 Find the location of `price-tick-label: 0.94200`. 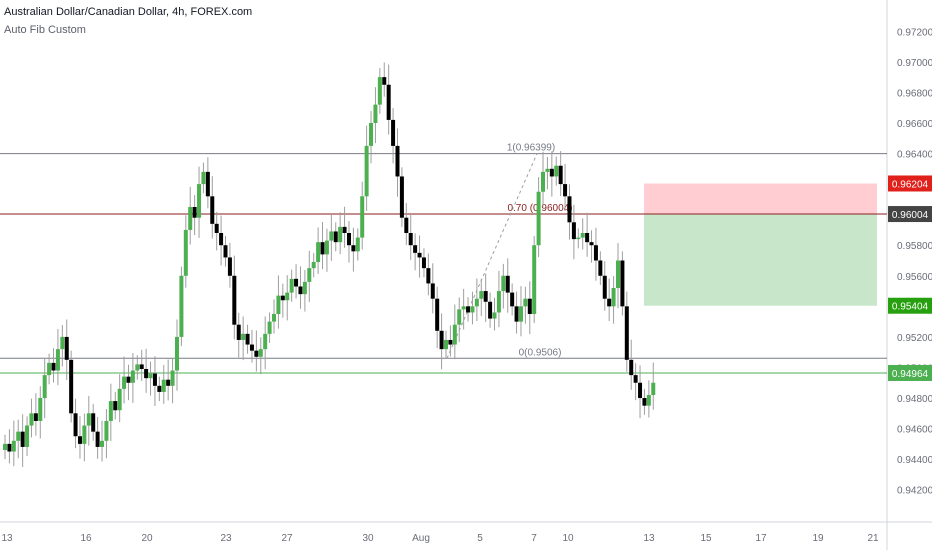

price-tick-label: 0.94200 is located at coordinates (914, 491).